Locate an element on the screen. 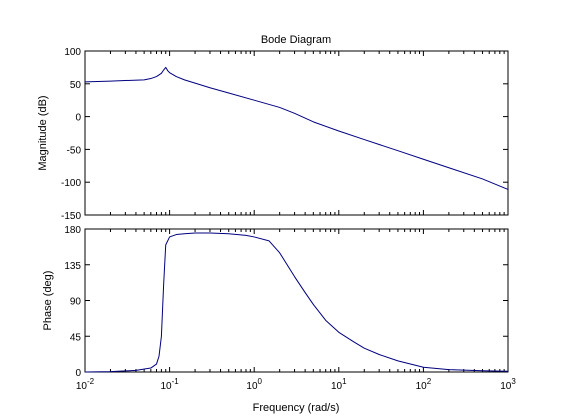 The width and height of the screenshot is (561, 420). y-tick-label: 100 is located at coordinates (72, 52).